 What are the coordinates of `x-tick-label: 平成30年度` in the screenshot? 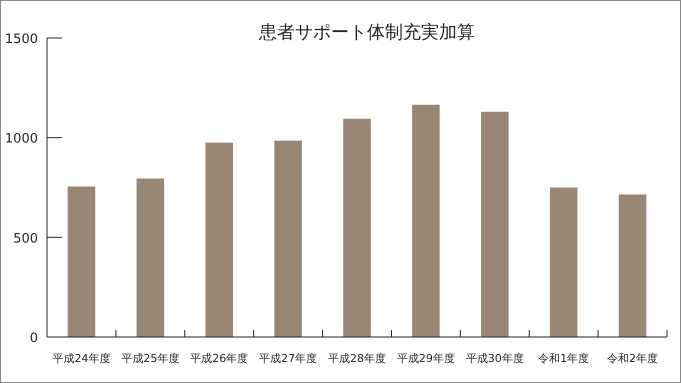 It's located at (495, 358).